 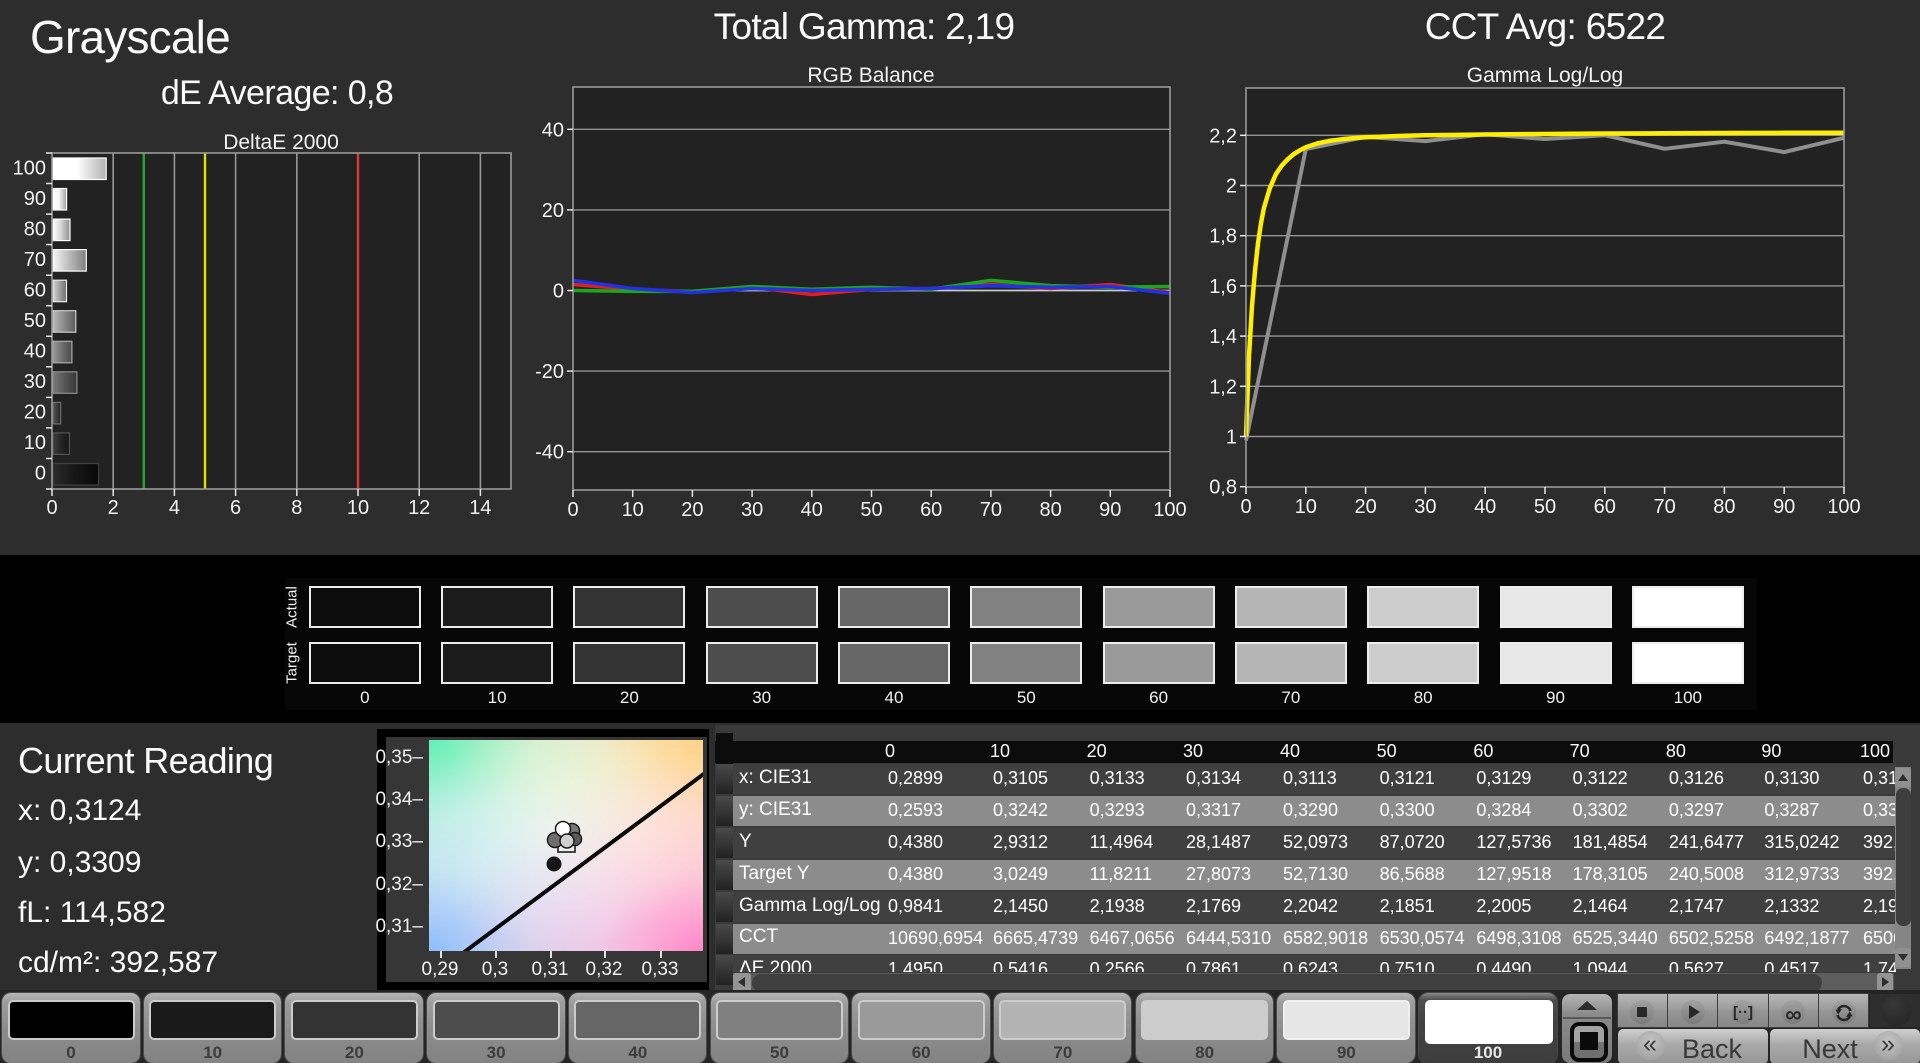 I want to click on svg-text: 8, so click(x=296, y=508).